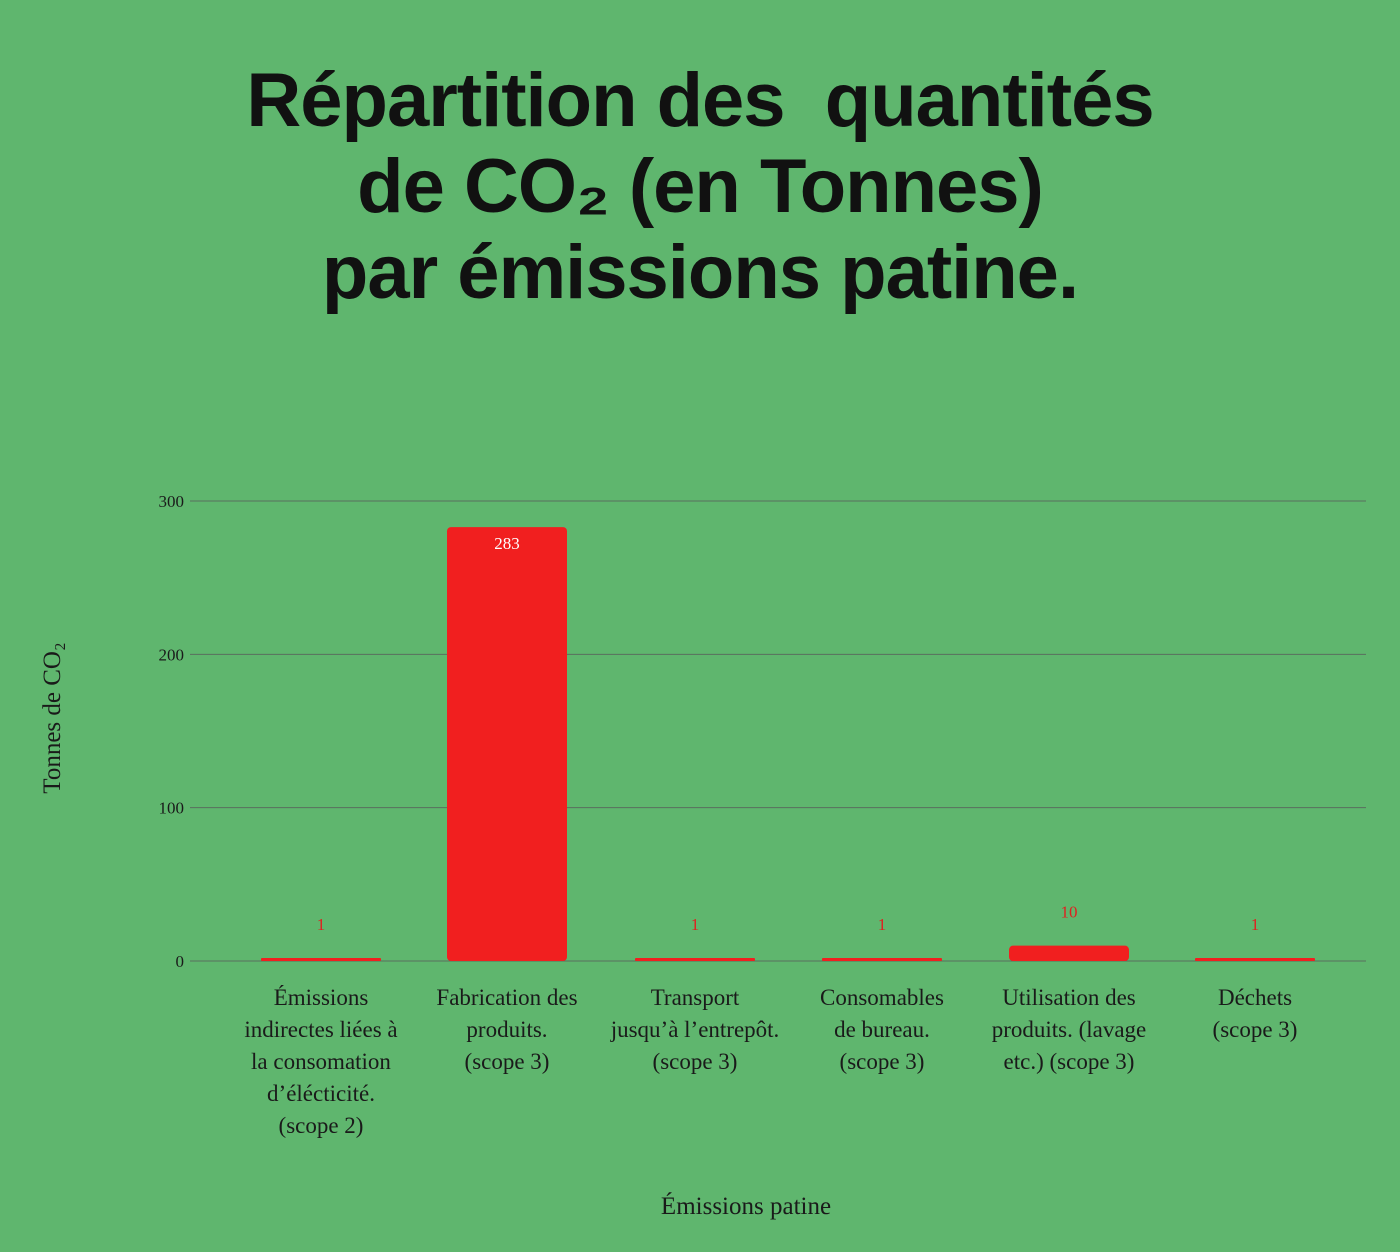 This screenshot has width=1400, height=1252. What do you see at coordinates (172, 808) in the screenshot?
I see `y-tick-label: 100` at bounding box center [172, 808].